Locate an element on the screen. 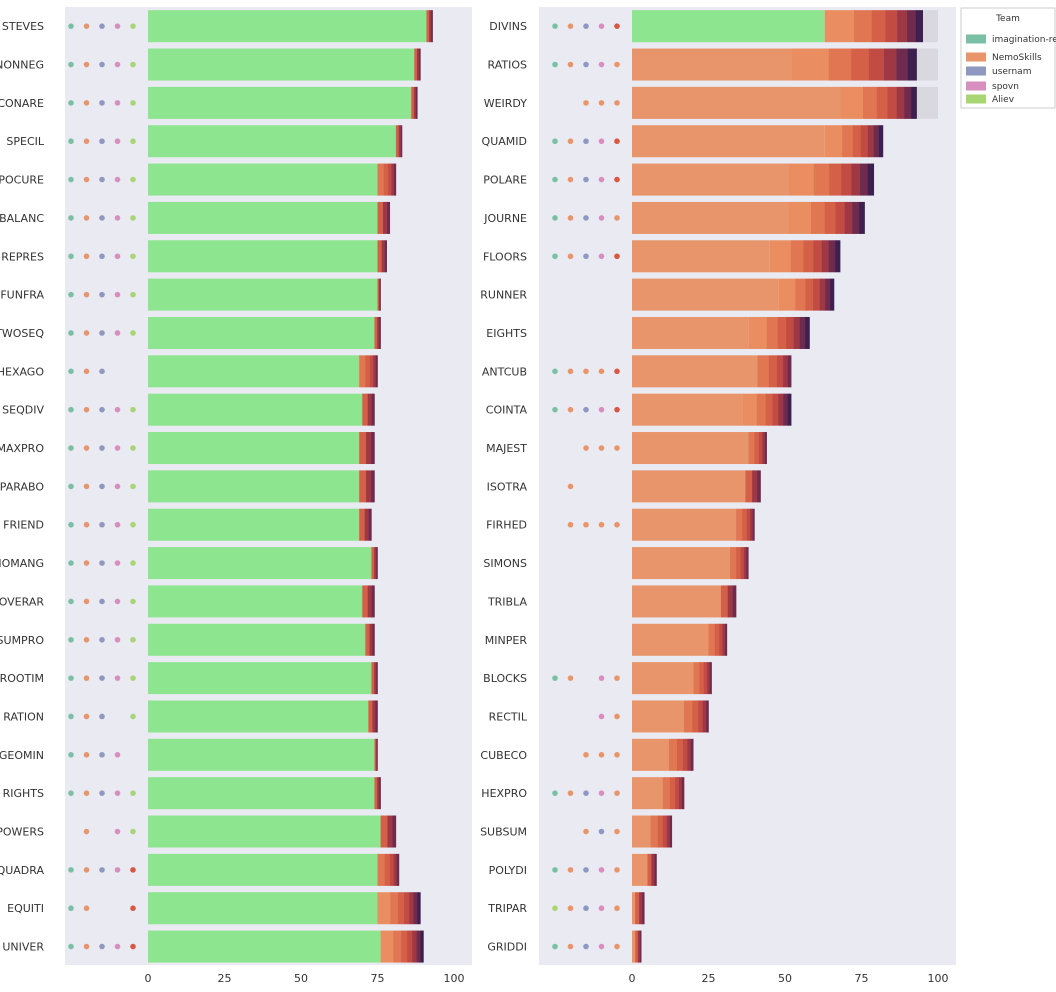 The width and height of the screenshot is (1056, 992). category-label: ISOTRA is located at coordinates (507, 486).